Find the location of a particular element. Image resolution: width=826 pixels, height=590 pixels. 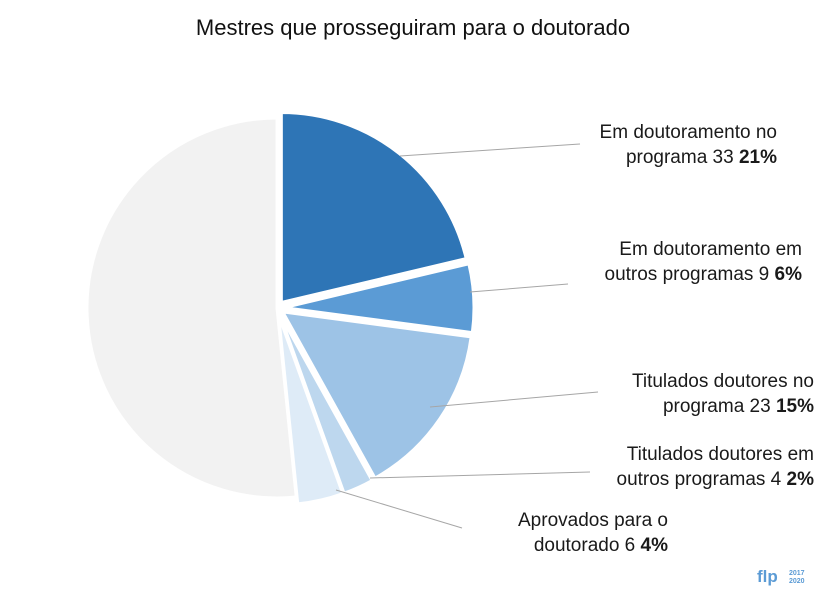

slice-percent-label: 4% is located at coordinates (651, 545).